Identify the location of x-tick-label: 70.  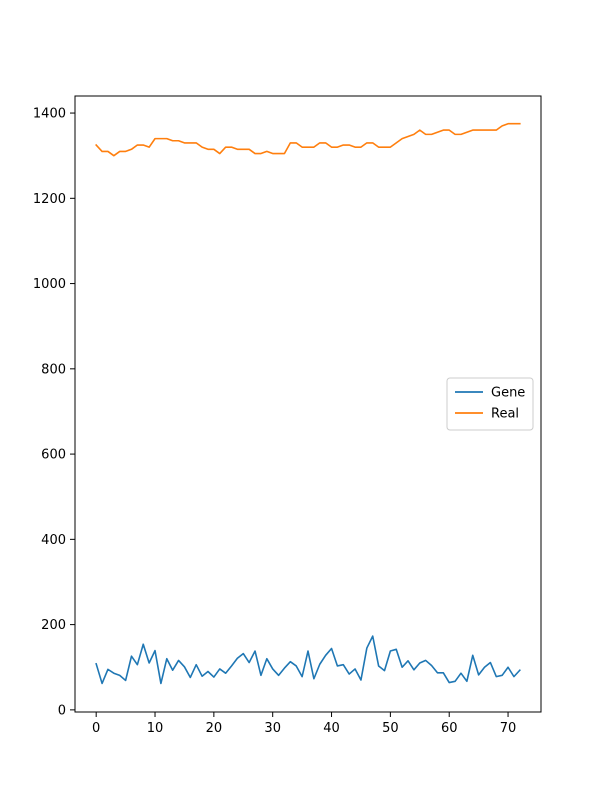
(508, 728).